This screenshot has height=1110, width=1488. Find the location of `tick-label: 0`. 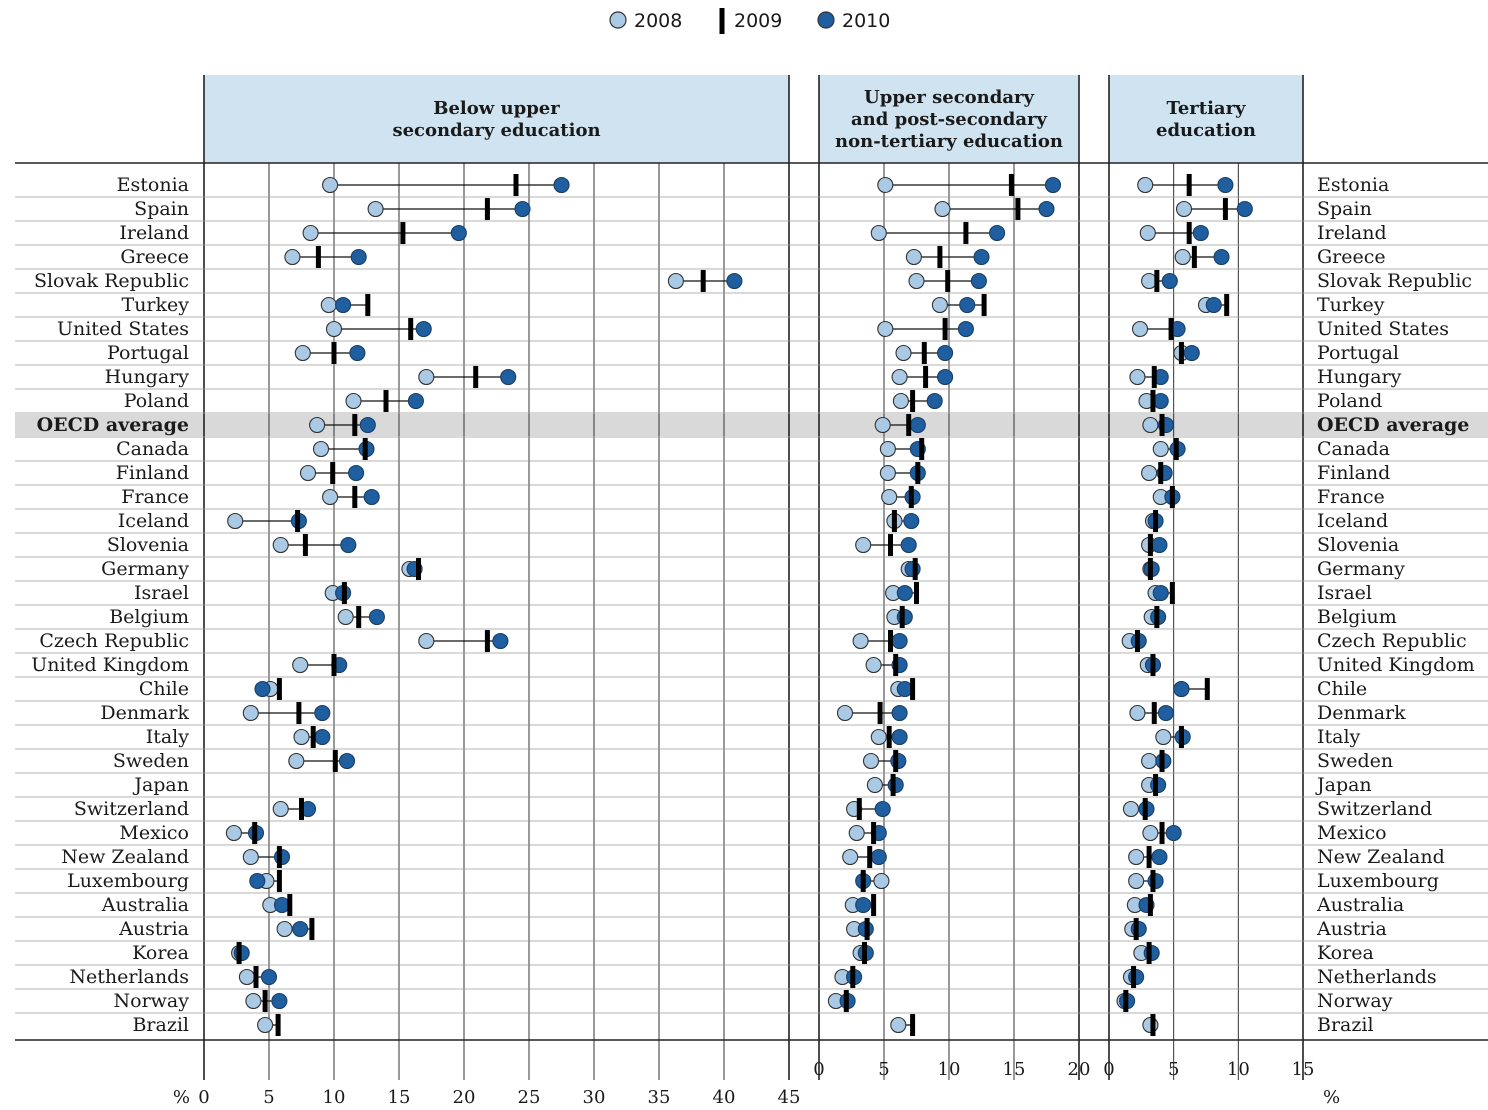

tick-label: 0 is located at coordinates (818, 1069).